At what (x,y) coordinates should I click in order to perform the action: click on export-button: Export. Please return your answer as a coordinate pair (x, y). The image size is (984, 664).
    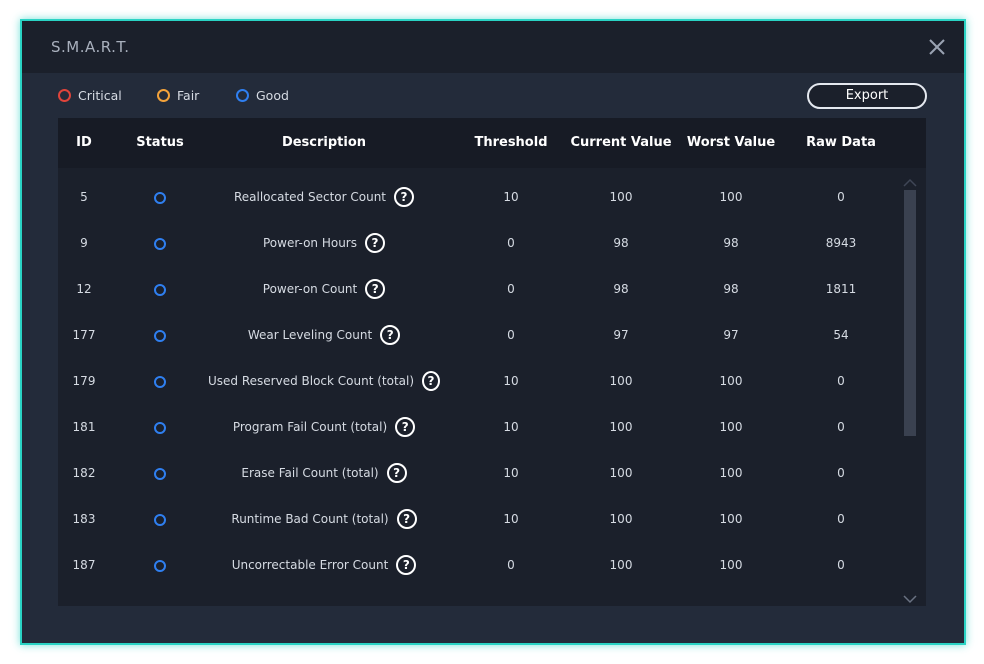
    Looking at the image, I should click on (867, 96).